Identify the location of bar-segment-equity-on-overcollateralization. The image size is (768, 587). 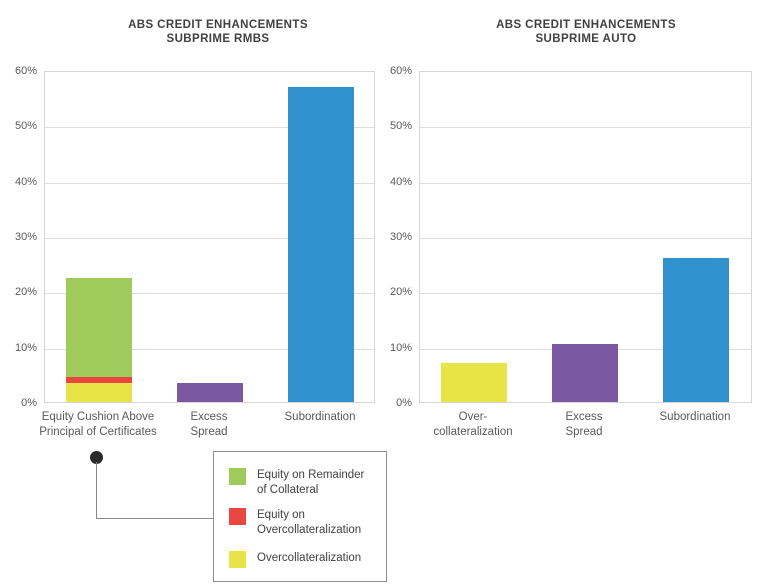
(99, 380).